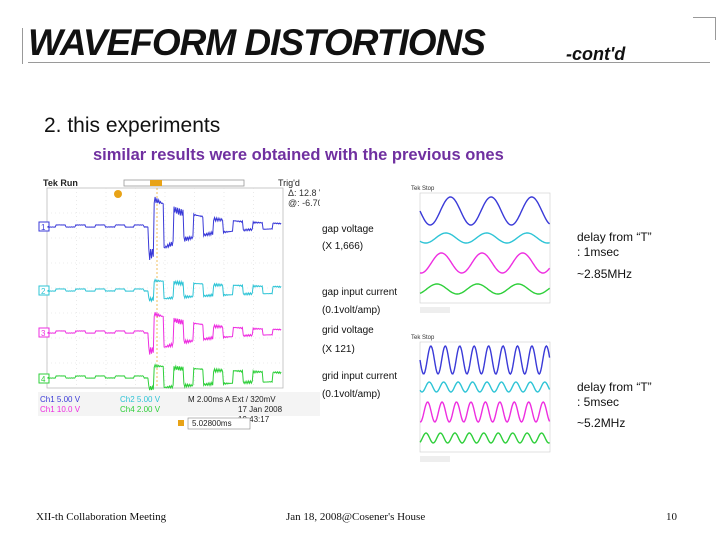 The width and height of the screenshot is (720, 540). I want to click on ch1-gap-voltage-trace, so click(164, 228).